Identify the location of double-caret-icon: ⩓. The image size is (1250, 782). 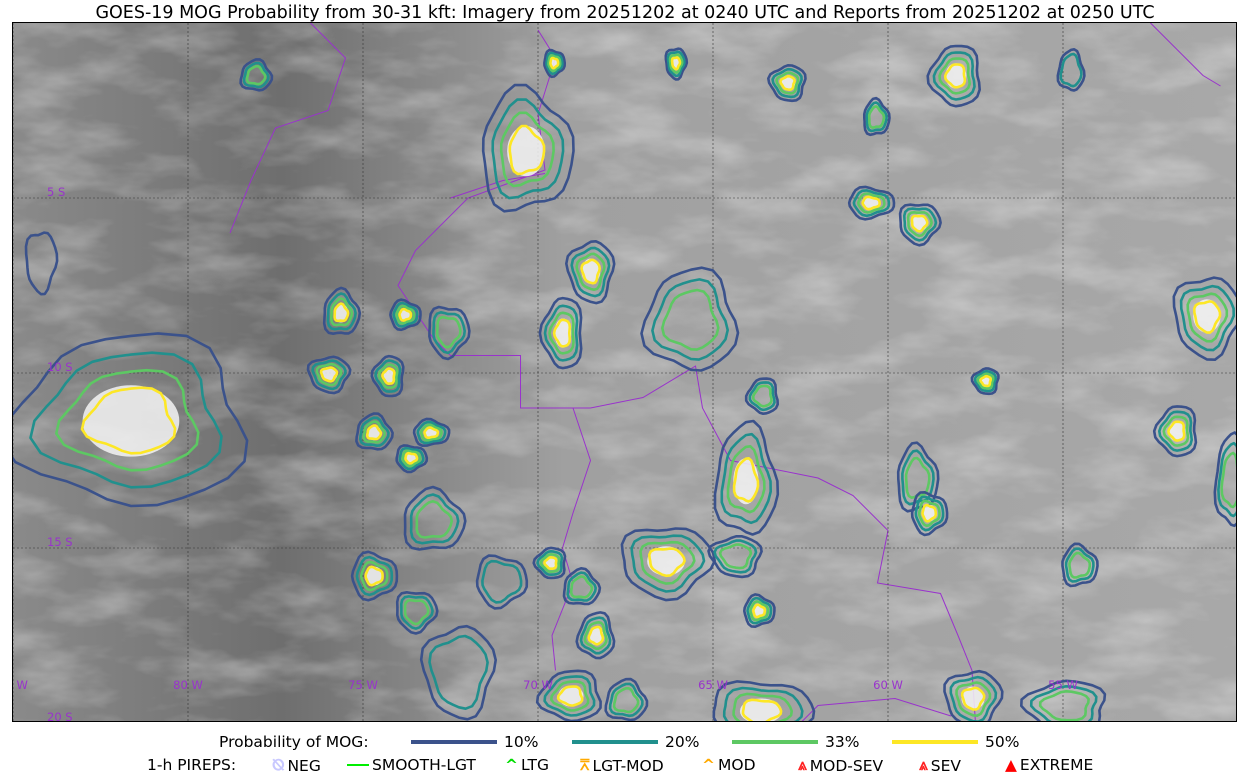
(923, 765).